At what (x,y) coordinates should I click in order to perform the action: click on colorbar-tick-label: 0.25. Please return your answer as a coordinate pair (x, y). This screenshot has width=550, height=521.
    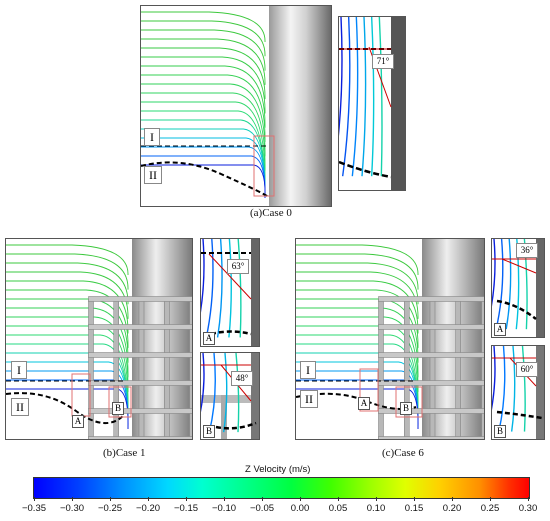
    Looking at the image, I should click on (490, 508).